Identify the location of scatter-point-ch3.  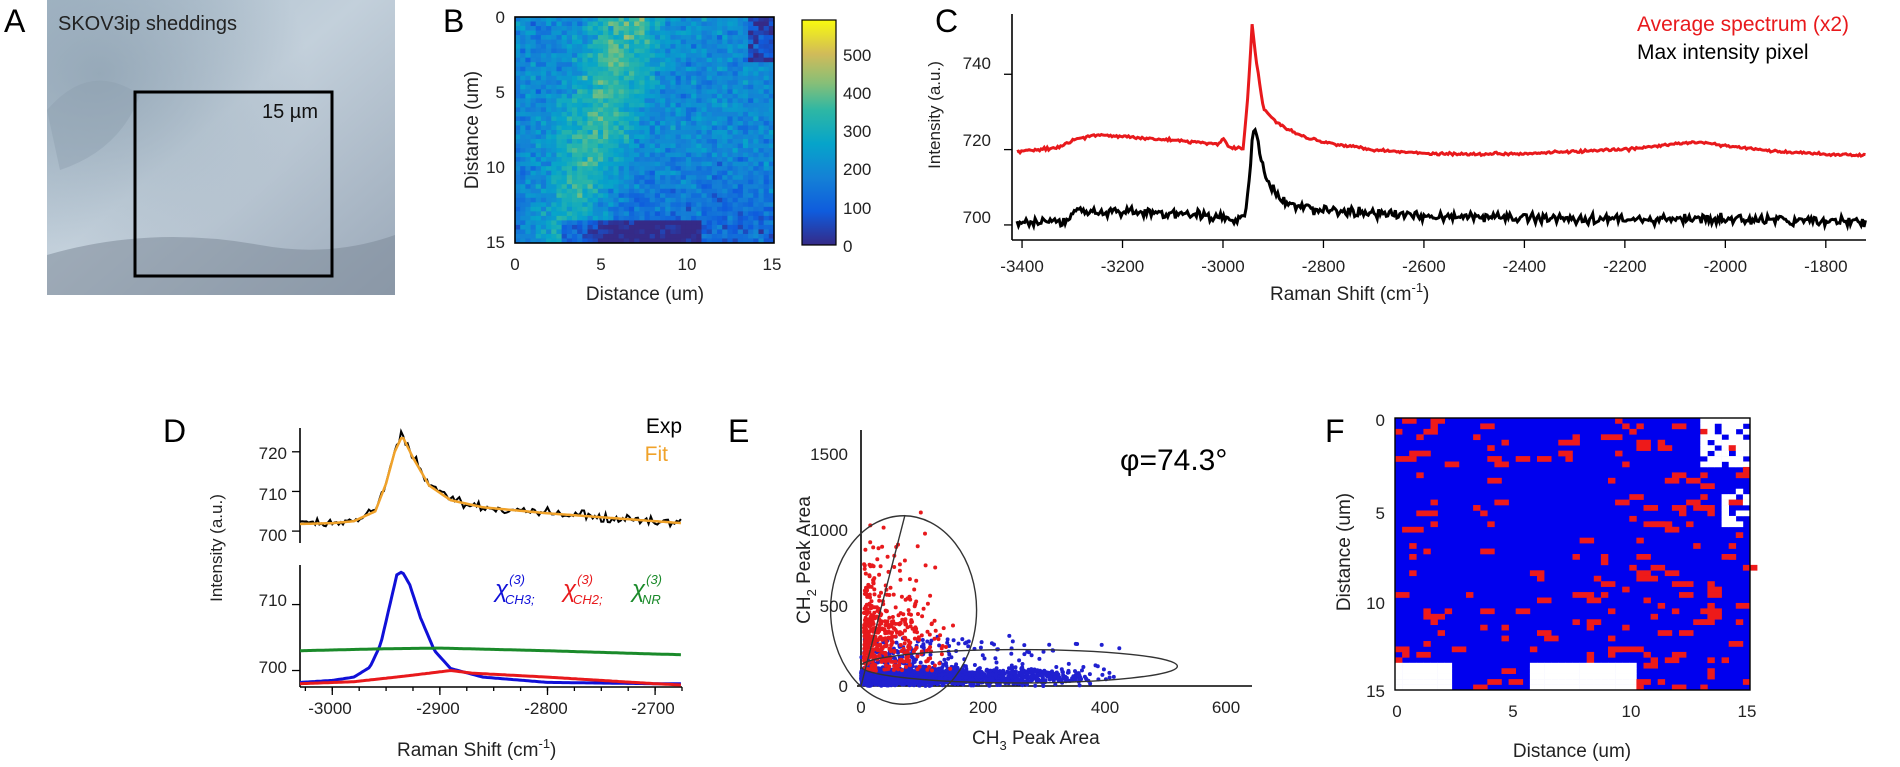
(1102, 674).